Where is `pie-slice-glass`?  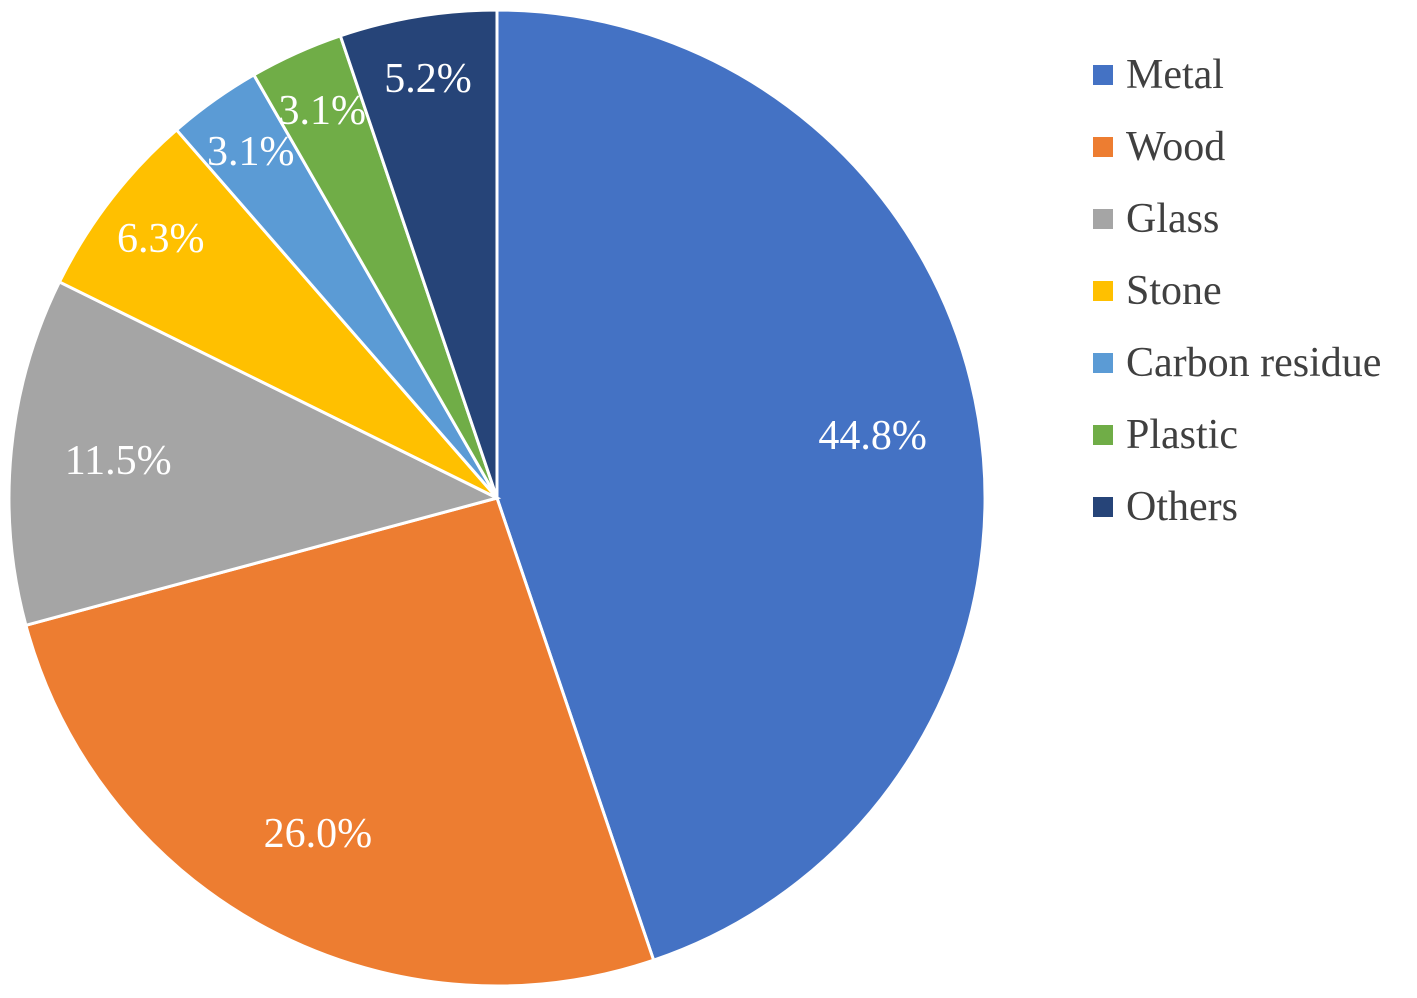 pie-slice-glass is located at coordinates (254, 453).